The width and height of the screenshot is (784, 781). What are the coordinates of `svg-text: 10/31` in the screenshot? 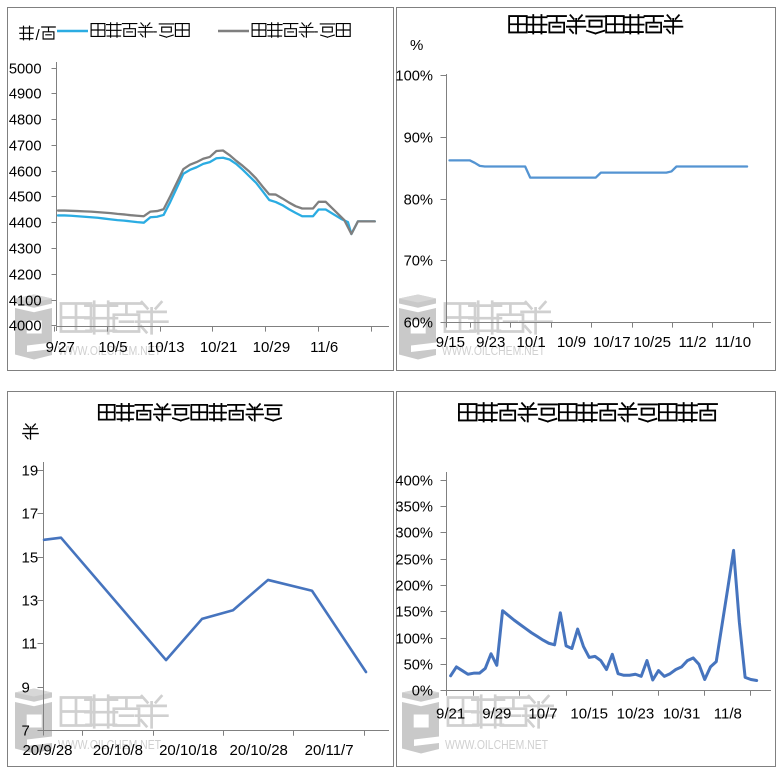 It's located at (682, 714).